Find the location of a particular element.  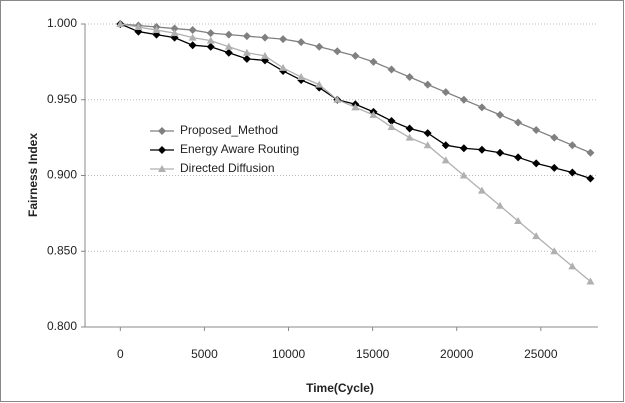

x-tick-label: 15000 is located at coordinates (373, 354).